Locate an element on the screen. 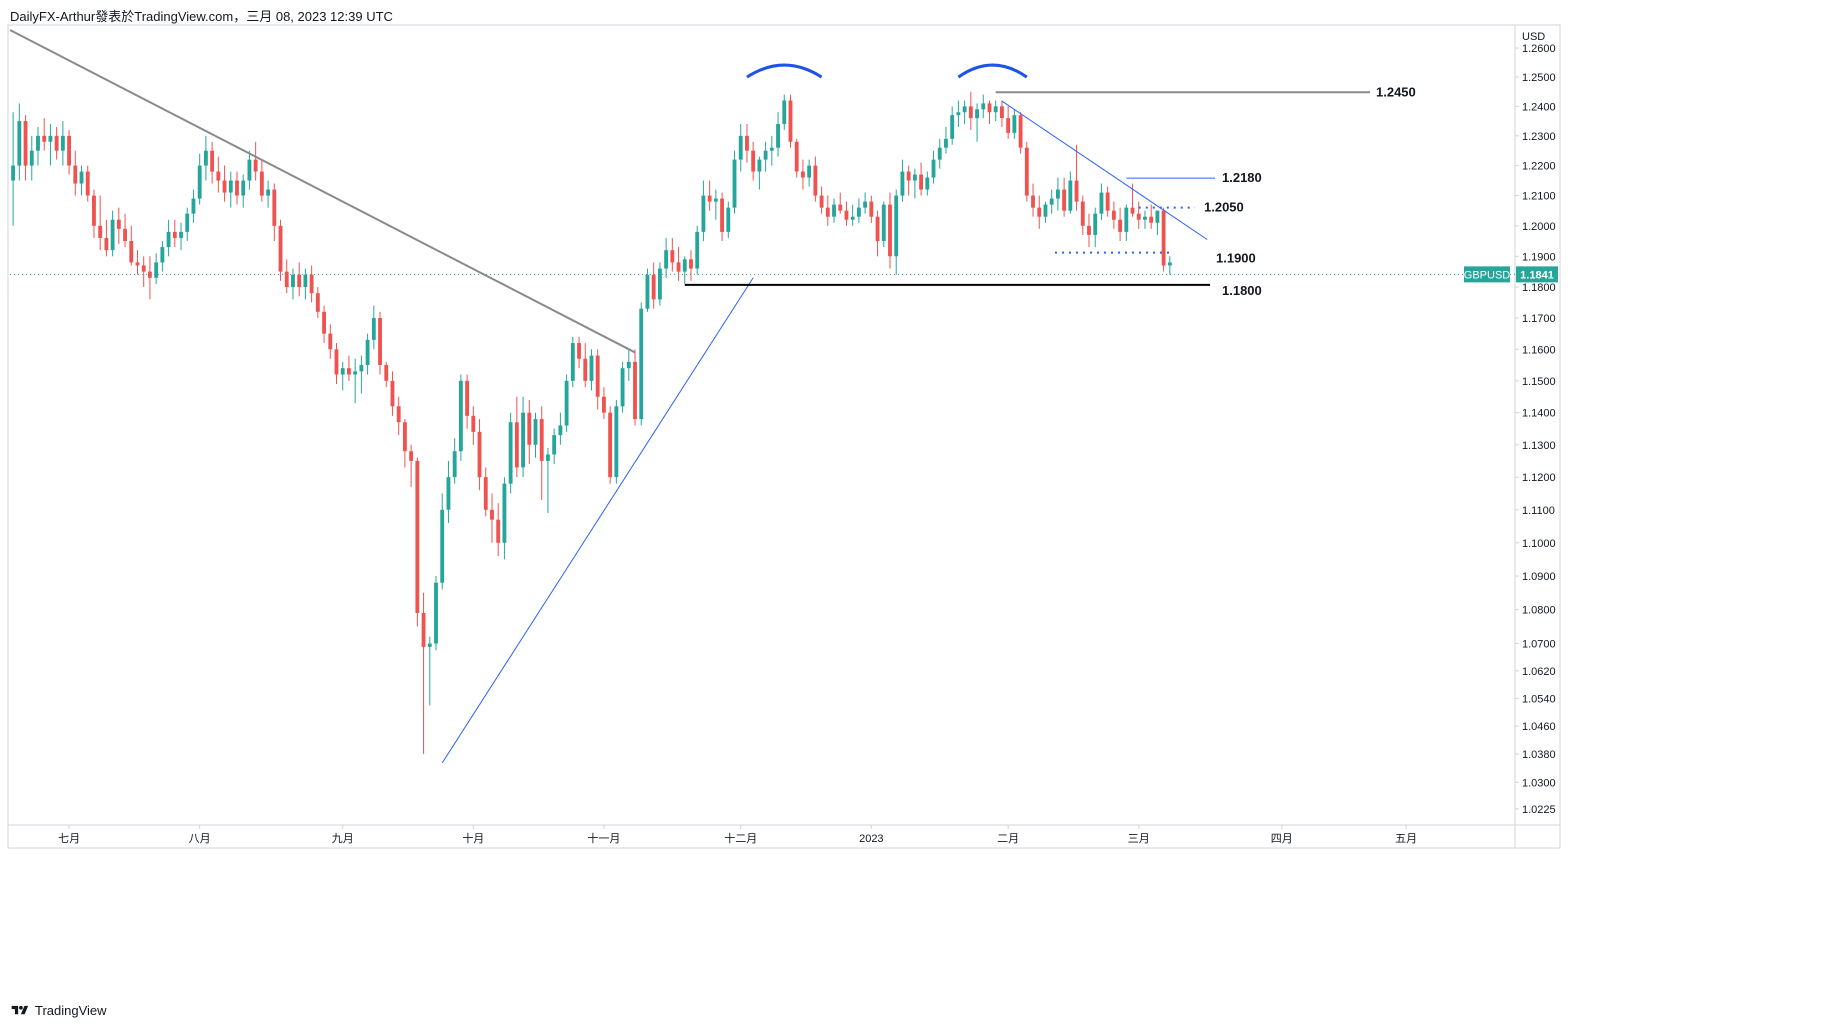  price-tick-label: 1.2400 is located at coordinates (1539, 107).